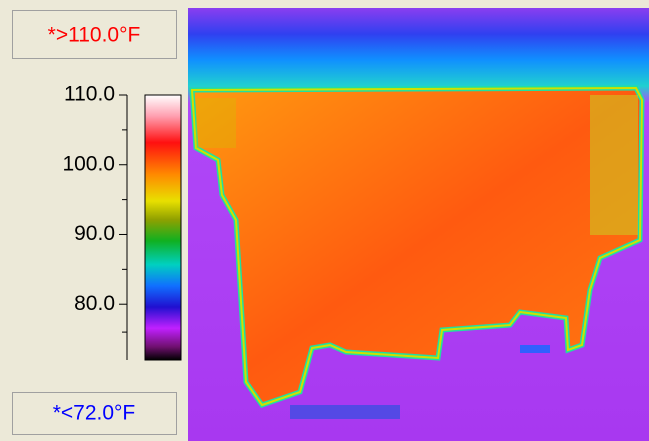 The height and width of the screenshot is (441, 649). Describe the element at coordinates (89, 94) in the screenshot. I see `tick-label: 110.0` at that location.